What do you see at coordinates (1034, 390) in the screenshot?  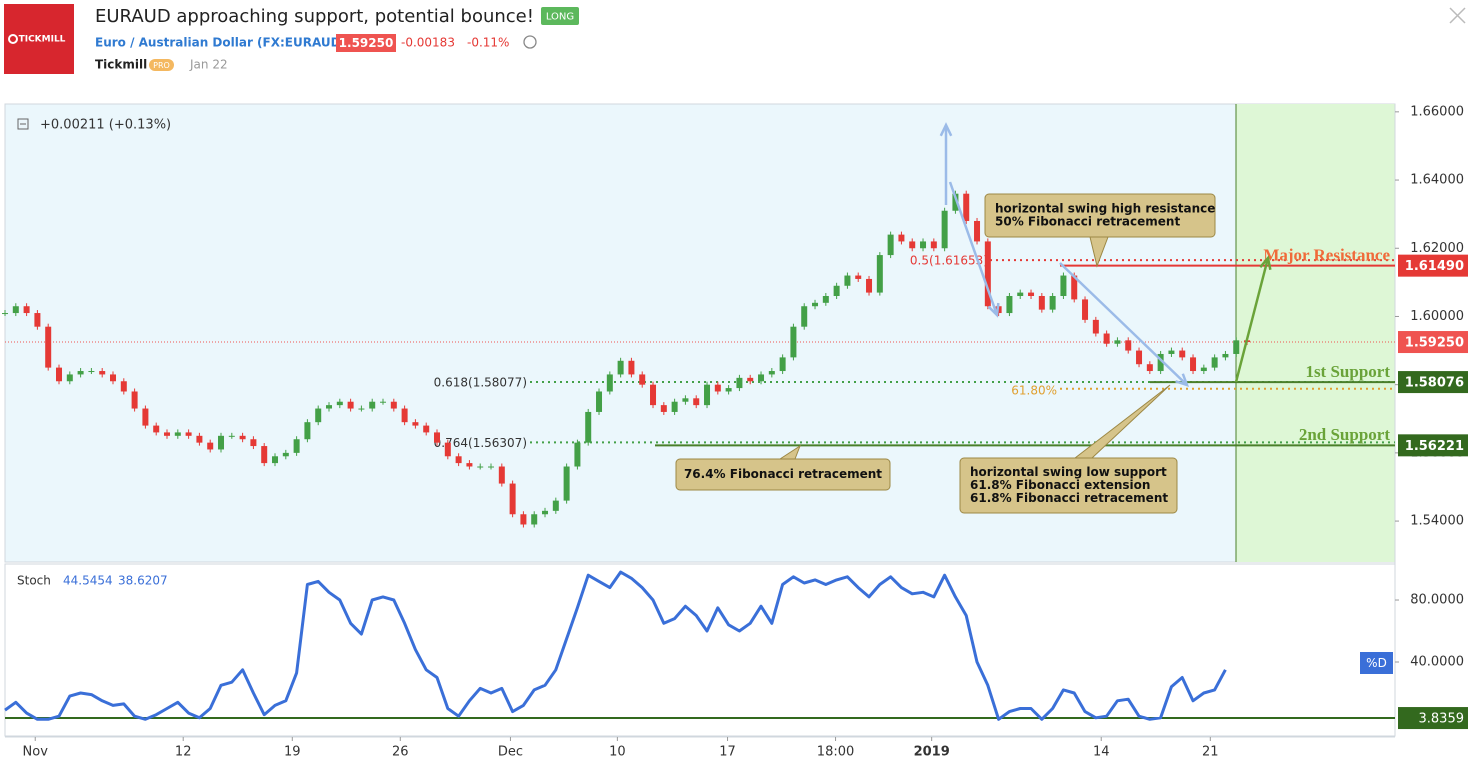 I see `fib-label: 61.80%` at bounding box center [1034, 390].